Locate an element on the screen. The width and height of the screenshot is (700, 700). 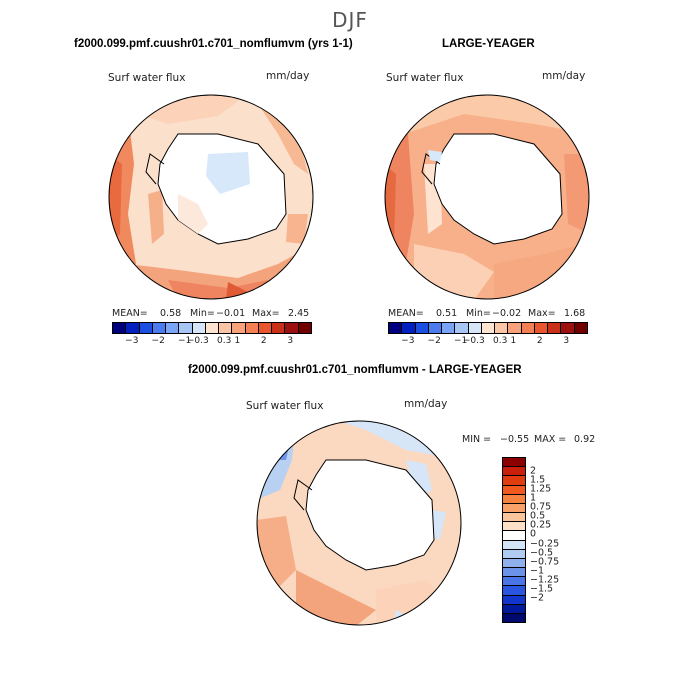
panel3-max-label: MAX = is located at coordinates (550, 439).